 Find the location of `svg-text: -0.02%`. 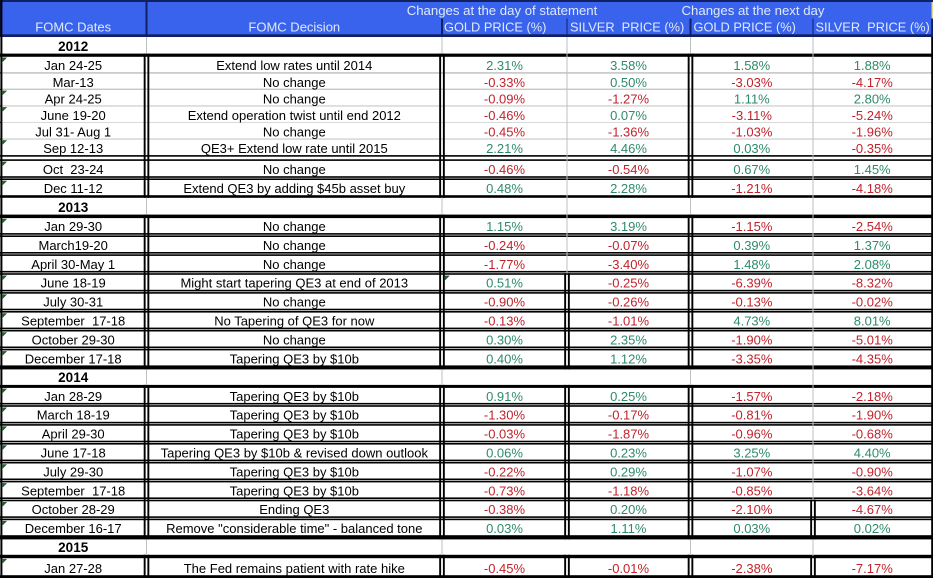

svg-text: -0.02% is located at coordinates (873, 302).